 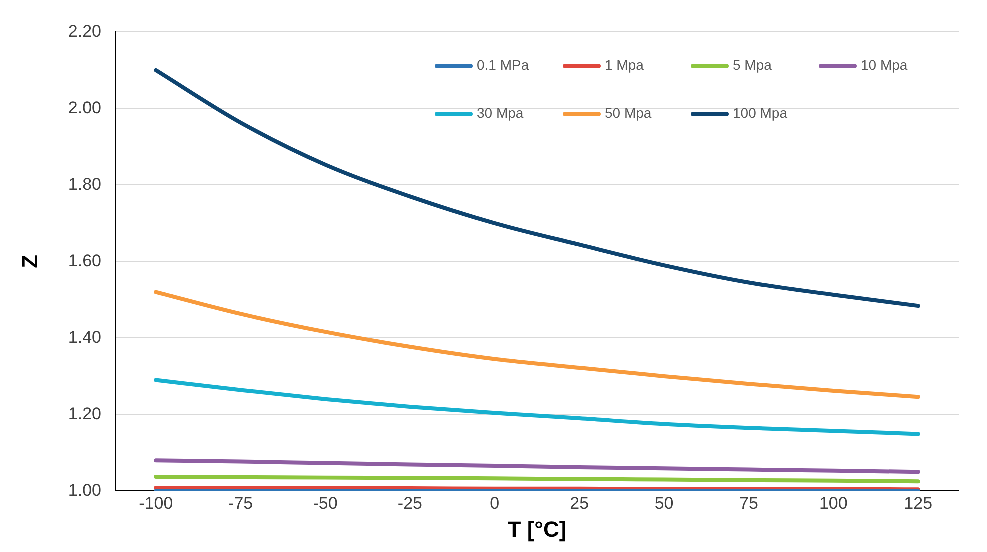 What do you see at coordinates (241, 504) in the screenshot?
I see `x-tick-label: -75` at bounding box center [241, 504].